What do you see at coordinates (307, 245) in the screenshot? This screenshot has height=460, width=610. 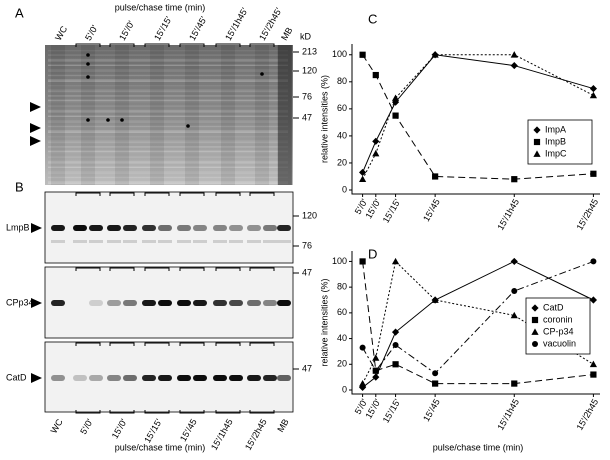 I see `kd-label: 76` at bounding box center [307, 245].